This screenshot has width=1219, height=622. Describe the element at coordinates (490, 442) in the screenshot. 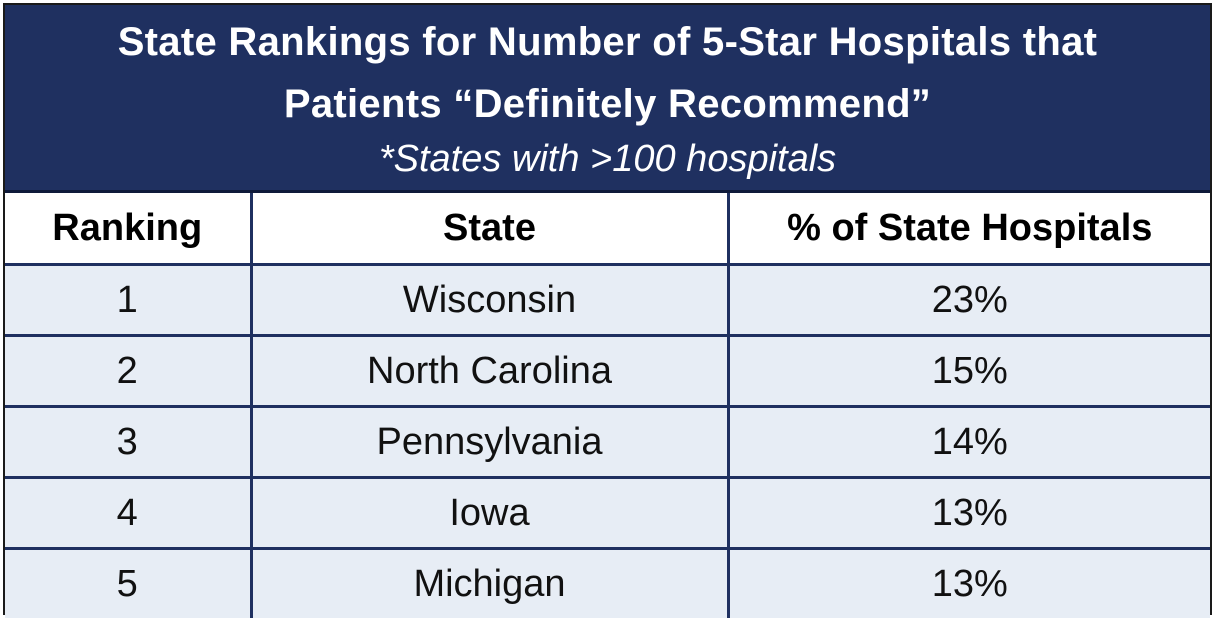

I see `state-cell: Pennsylvania` at that location.